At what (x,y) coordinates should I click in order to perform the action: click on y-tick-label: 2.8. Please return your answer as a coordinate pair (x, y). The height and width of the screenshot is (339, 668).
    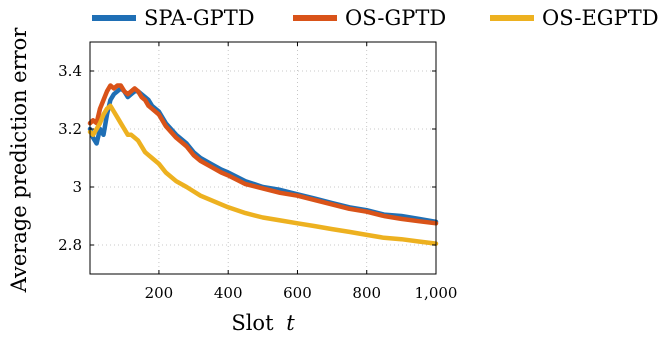
    Looking at the image, I should click on (70, 245).